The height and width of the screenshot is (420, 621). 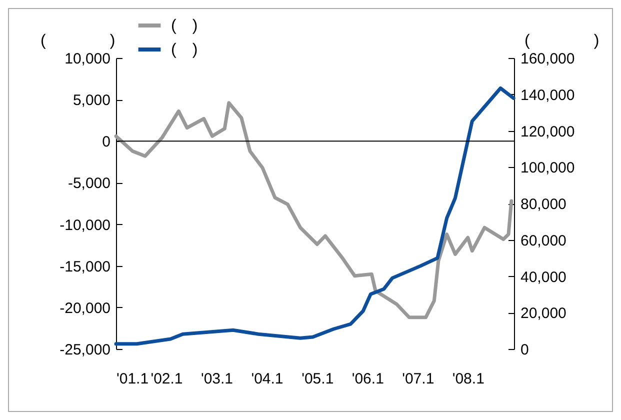 What do you see at coordinates (418, 379) in the screenshot?
I see `x-tick-label: '07.1` at bounding box center [418, 379].